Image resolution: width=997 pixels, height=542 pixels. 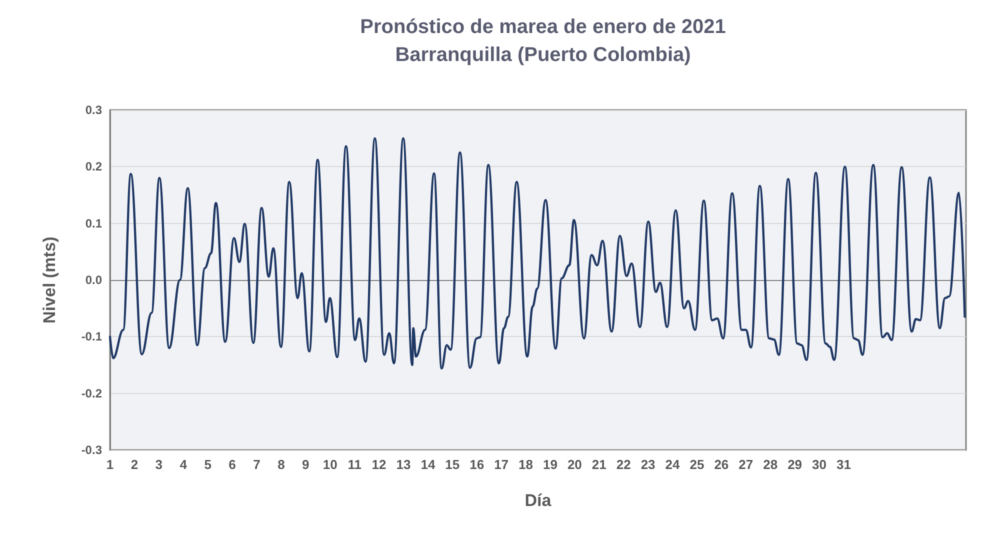 I want to click on x-tick-label: 22, so click(x=623, y=464).